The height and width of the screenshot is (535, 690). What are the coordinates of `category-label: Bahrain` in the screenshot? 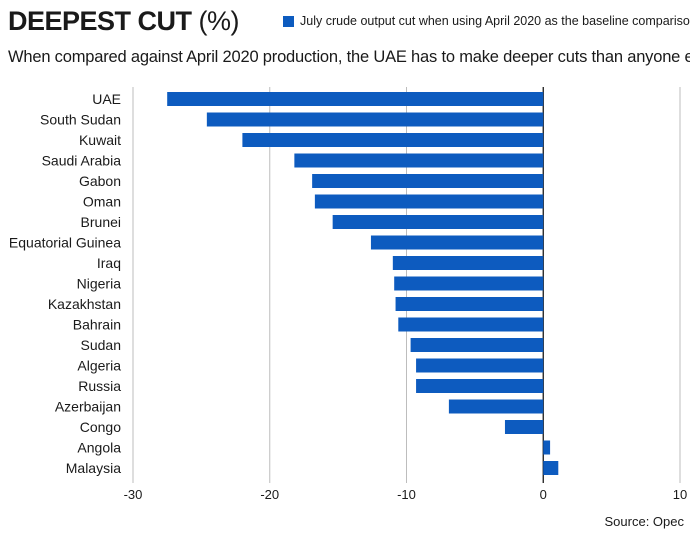 It's located at (97, 325).